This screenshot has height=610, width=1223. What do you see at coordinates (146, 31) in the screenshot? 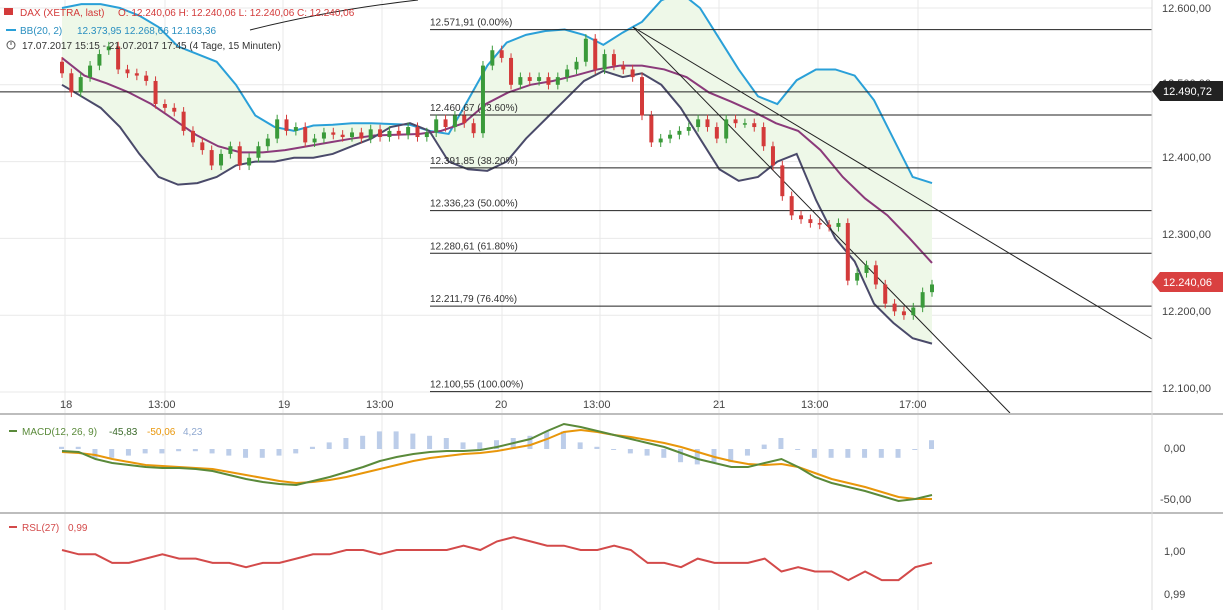
I see `bb-values: 12.373,95 12.268,66 12.163,36` at bounding box center [146, 31].